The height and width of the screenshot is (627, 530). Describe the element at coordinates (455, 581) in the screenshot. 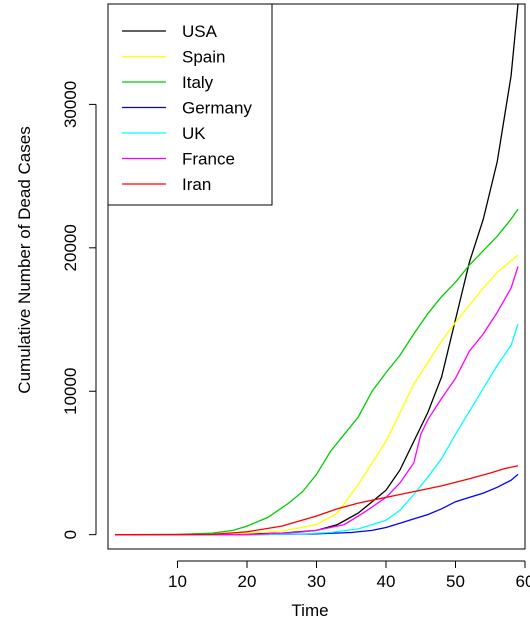

I see `x-tick-label: 50` at that location.